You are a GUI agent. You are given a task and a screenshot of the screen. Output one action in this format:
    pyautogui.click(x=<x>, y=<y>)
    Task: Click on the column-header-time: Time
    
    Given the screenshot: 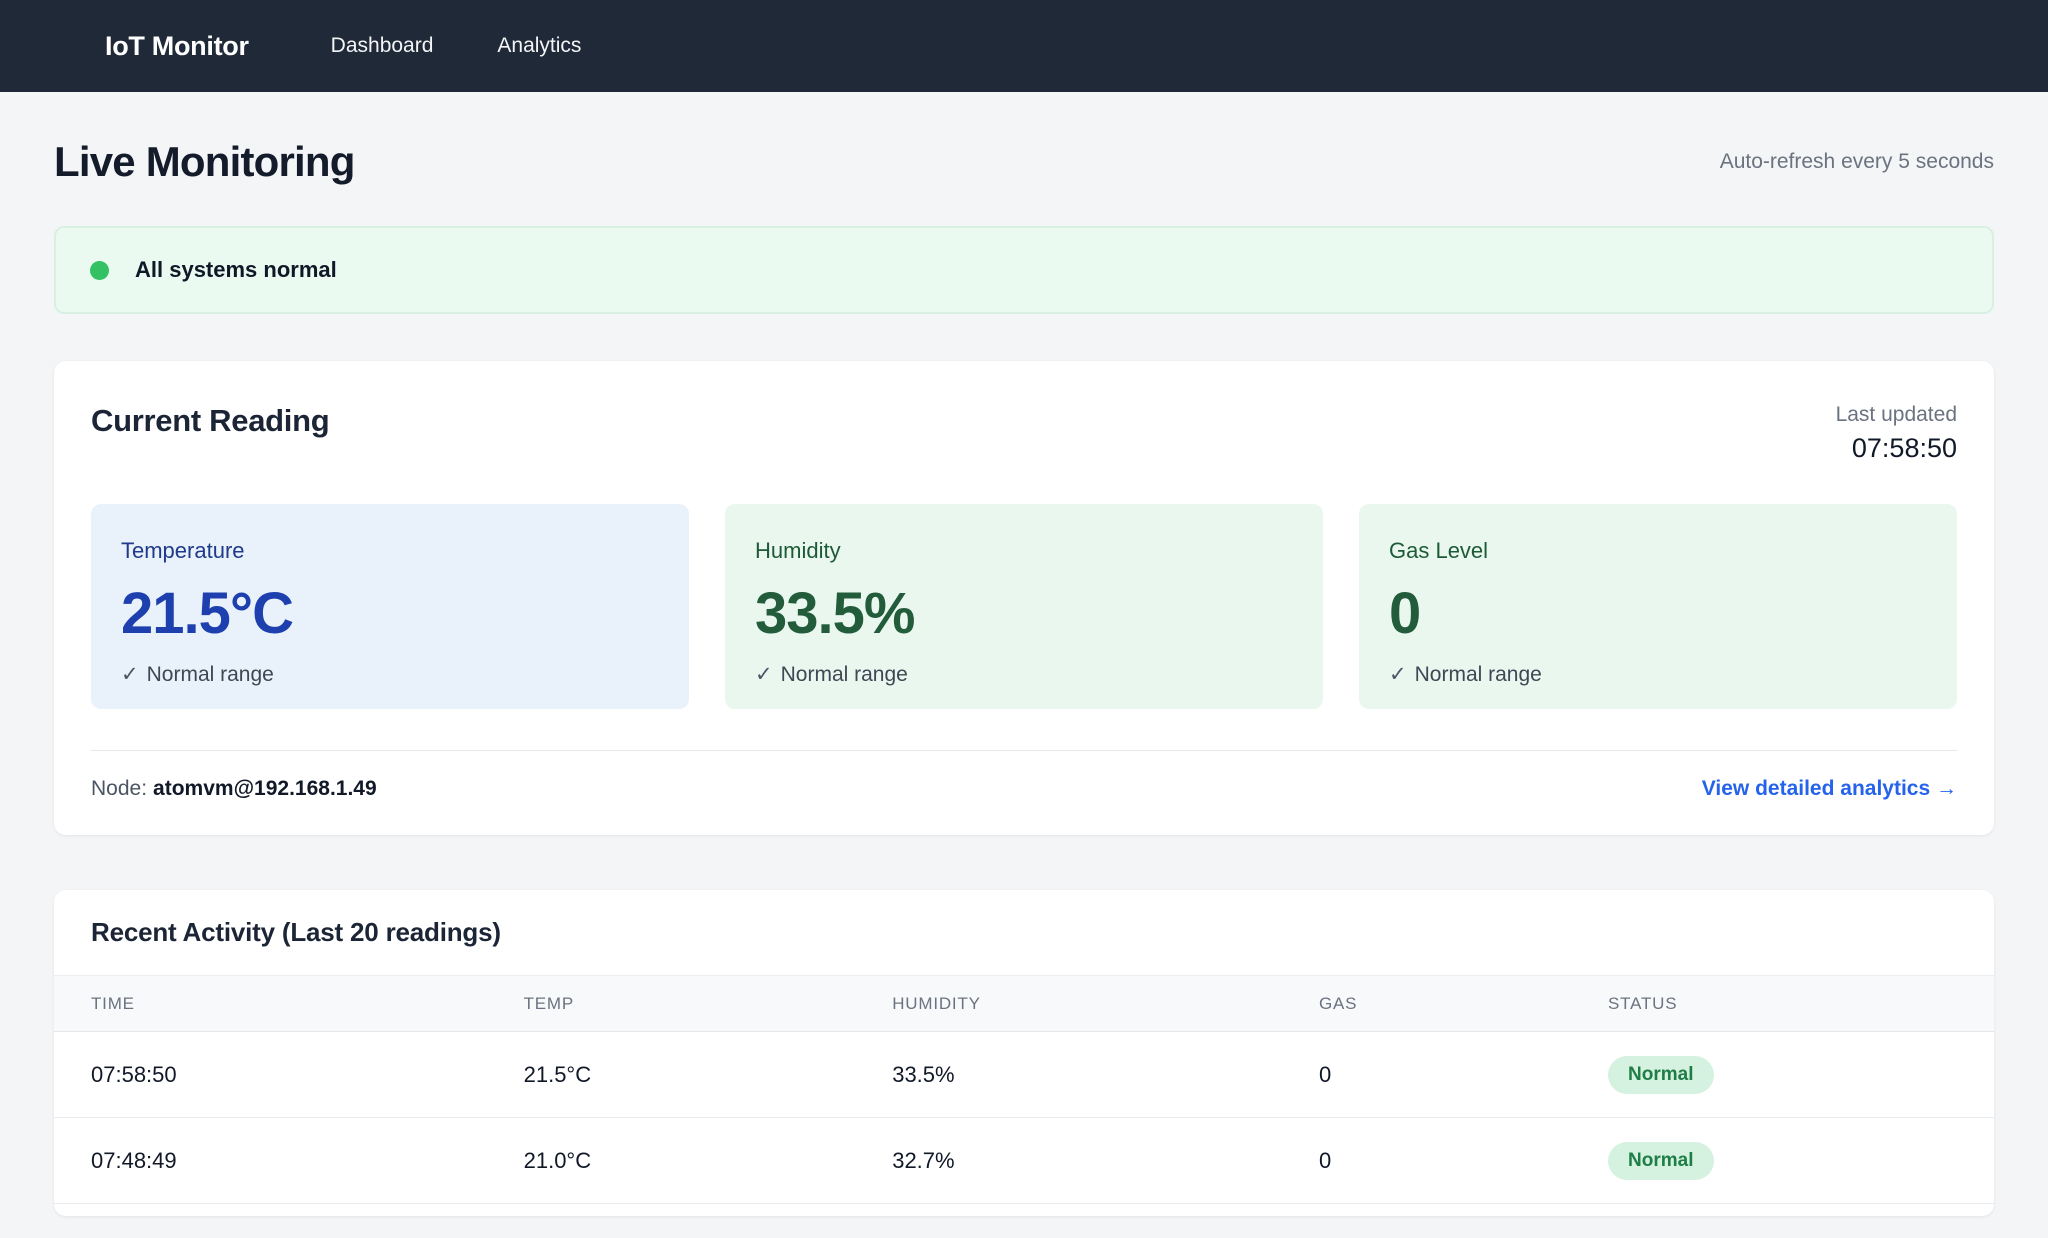 What is the action you would take?
    pyautogui.click(x=270, y=1003)
    